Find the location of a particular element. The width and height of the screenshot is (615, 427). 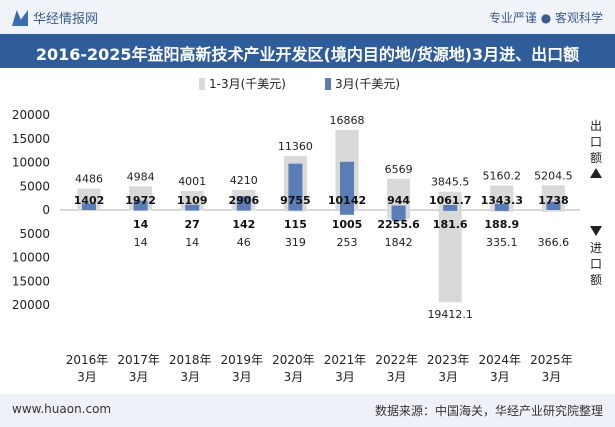

data-source: 数据来源：中国海关，华经产业研究院整理 is located at coordinates (488, 411).